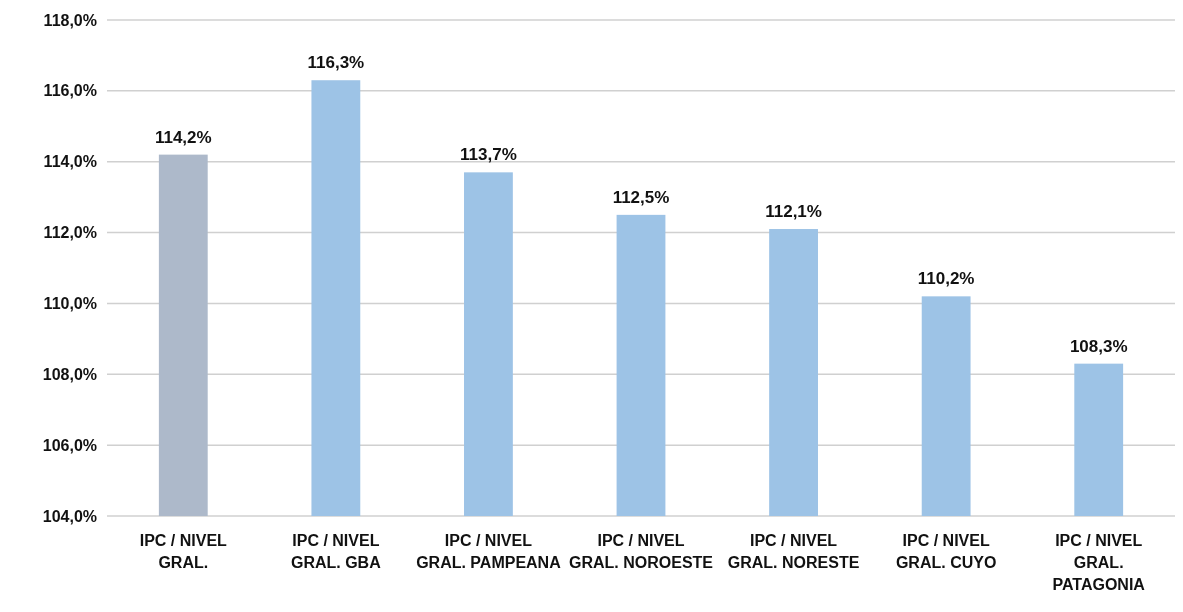  What do you see at coordinates (70, 20) in the screenshot?
I see `y-tick-label: 118,0%` at bounding box center [70, 20].